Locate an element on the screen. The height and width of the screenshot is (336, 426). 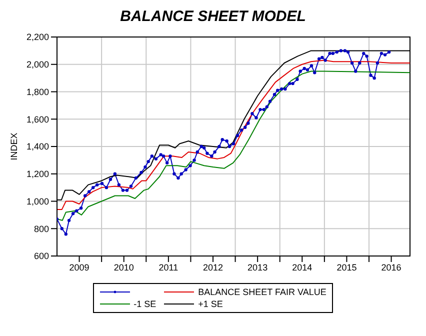
chart-title: BALANCE SHEET MODEL is located at coordinates (213, 16).